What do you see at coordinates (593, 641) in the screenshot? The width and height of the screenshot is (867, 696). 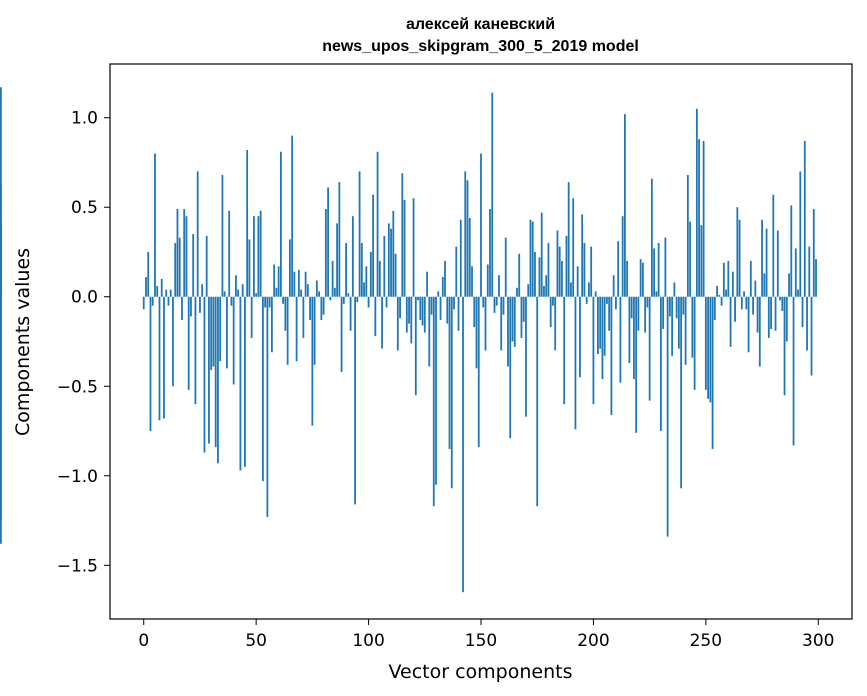 I see `x-tick-label: 200` at bounding box center [593, 641].